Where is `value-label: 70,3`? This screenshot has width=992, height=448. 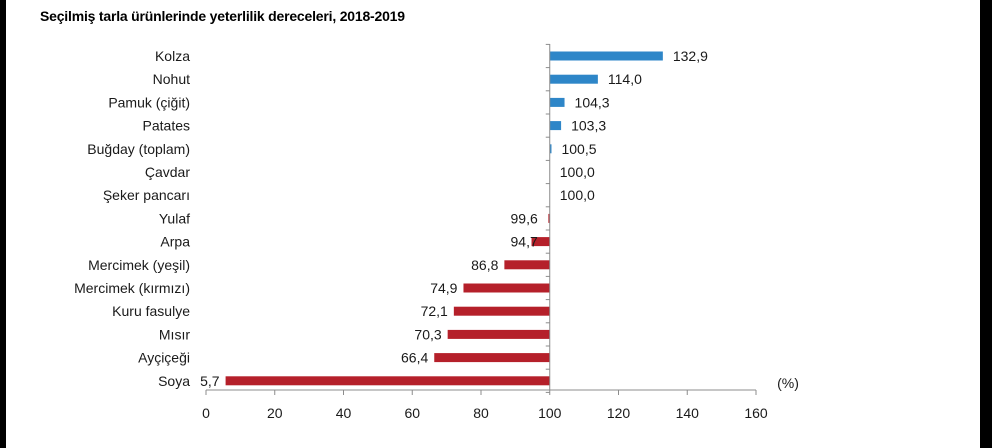 value-label: 70,3 is located at coordinates (427, 334).